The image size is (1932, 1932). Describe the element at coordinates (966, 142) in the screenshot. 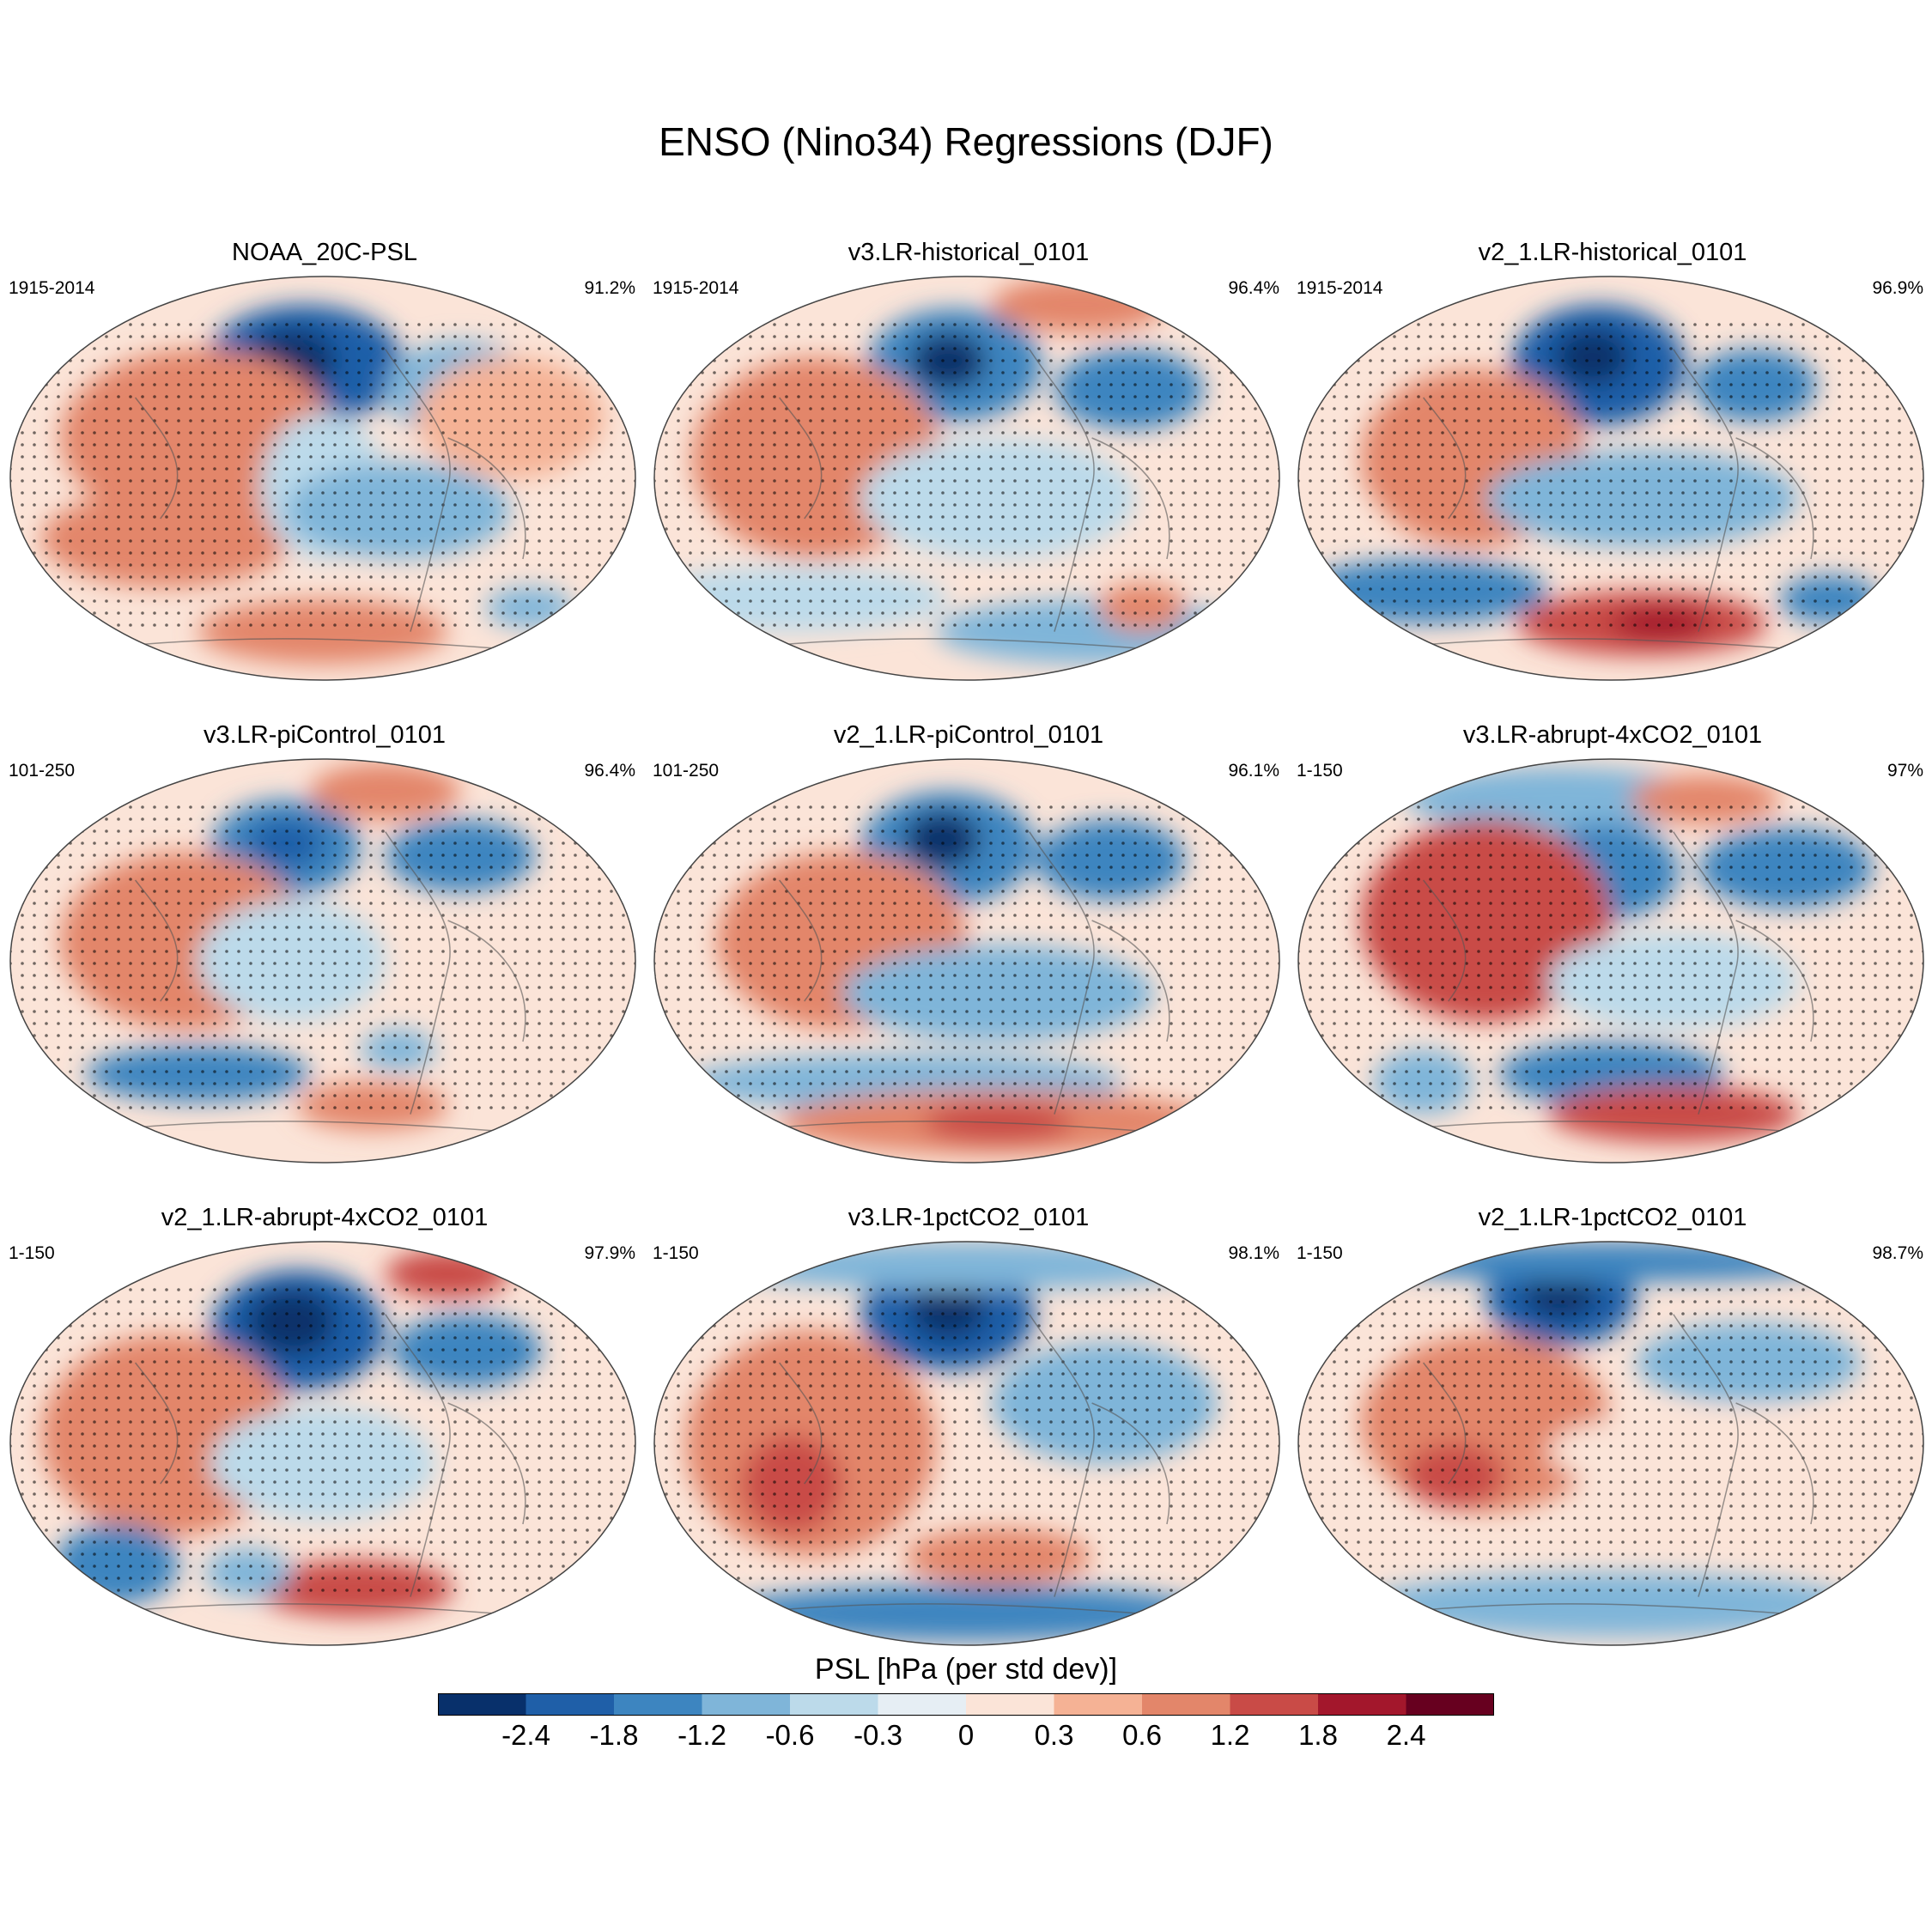

I see `figure-title: ENSO (Nino34) Regressions (DJF)` at that location.